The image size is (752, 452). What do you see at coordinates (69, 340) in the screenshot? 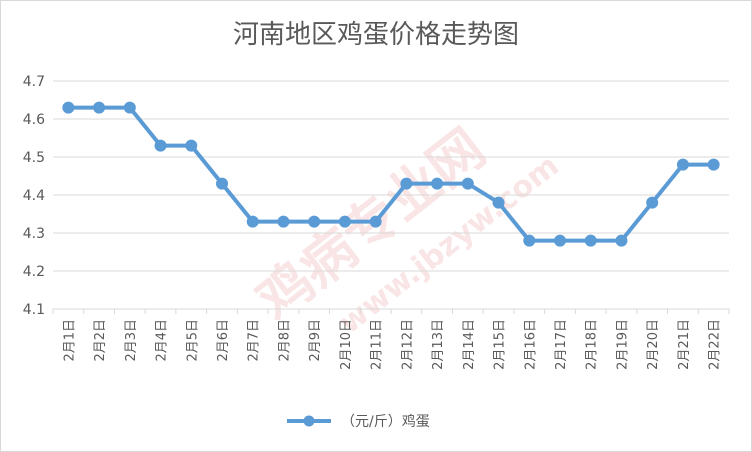
I see `x-tick-label: 2月1日` at bounding box center [69, 340].